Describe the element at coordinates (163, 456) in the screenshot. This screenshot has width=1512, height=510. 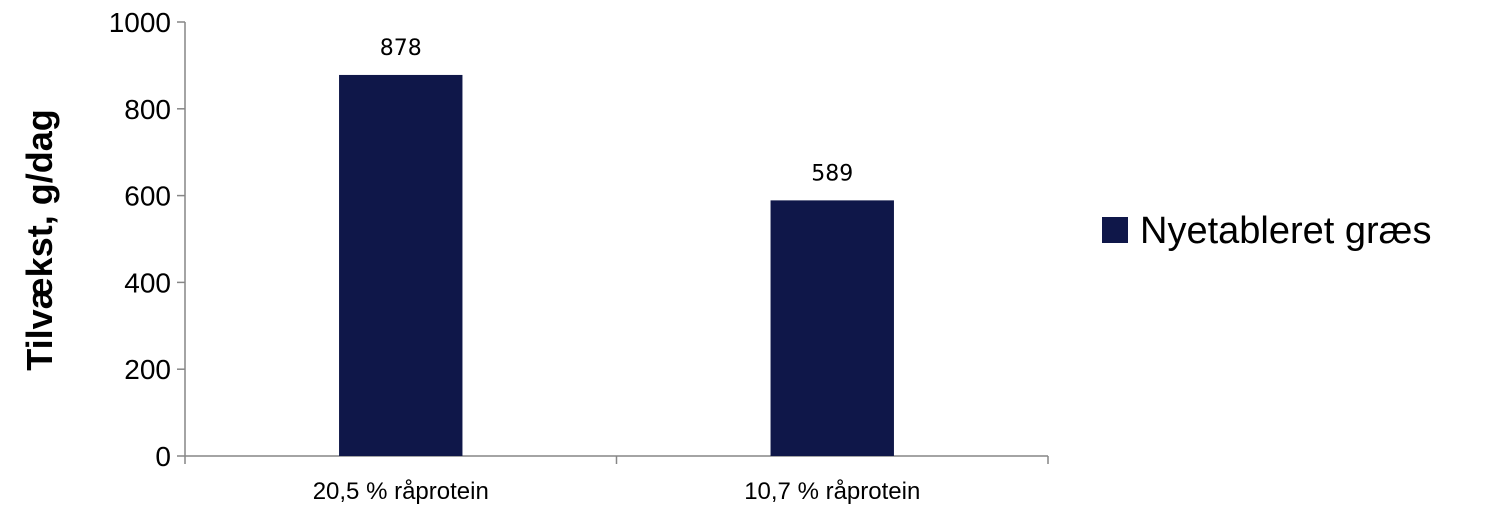
I see `y-tick-label: 0` at that location.